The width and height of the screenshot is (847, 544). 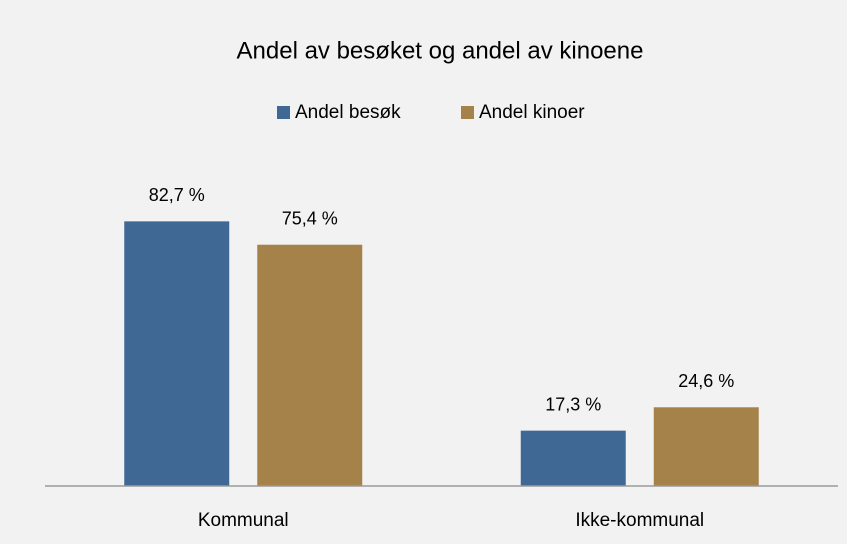 I want to click on data-label: 82,7 %, so click(x=177, y=195).